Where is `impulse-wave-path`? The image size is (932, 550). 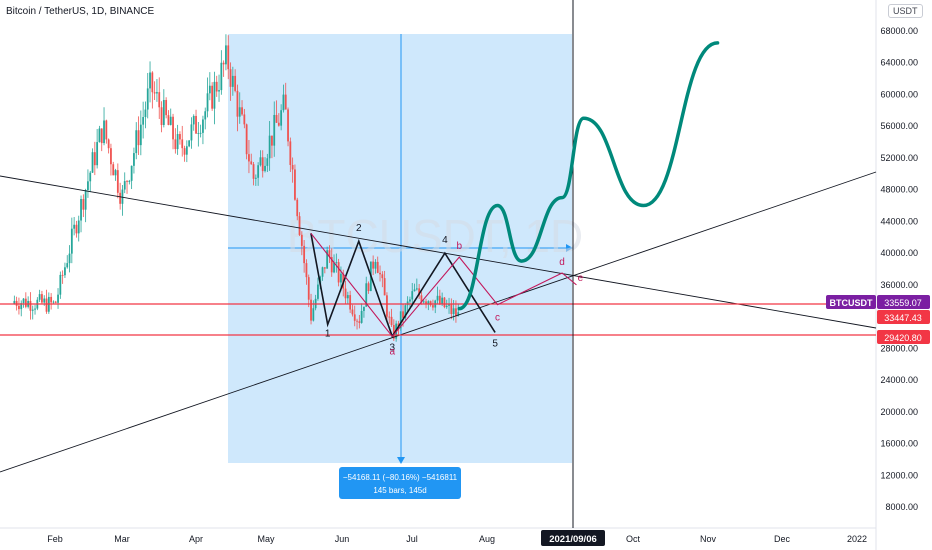
impulse-wave-path is located at coordinates (403, 286).